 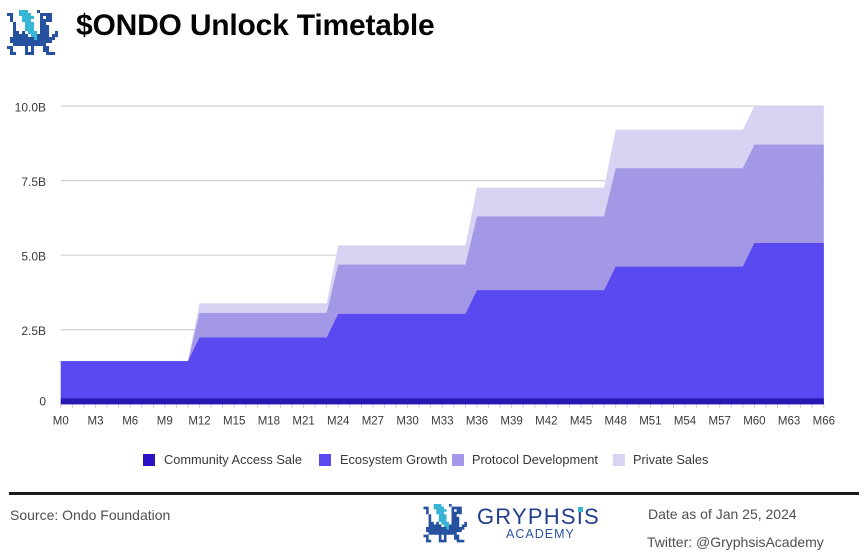 I want to click on svg-text: M9, so click(x=165, y=422).